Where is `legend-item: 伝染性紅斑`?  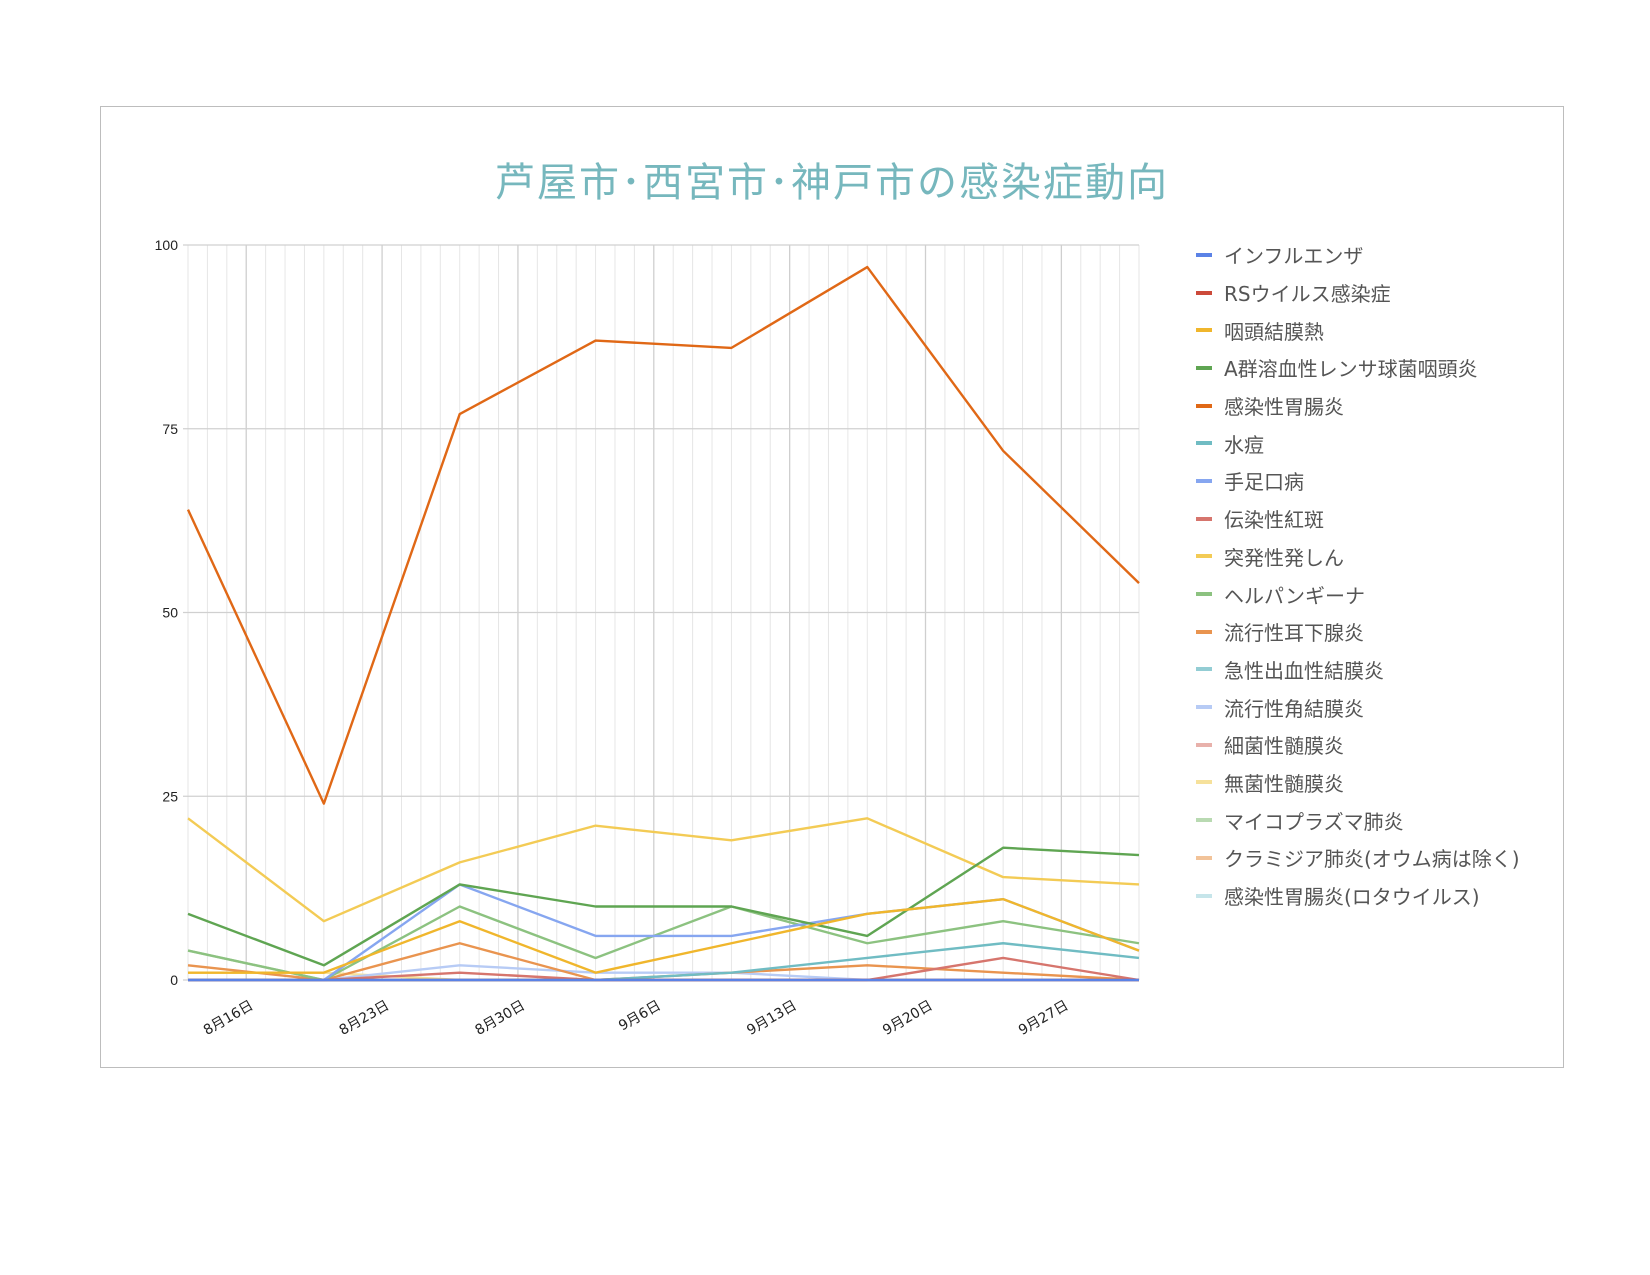 legend-item: 伝染性紅斑 is located at coordinates (1358, 519).